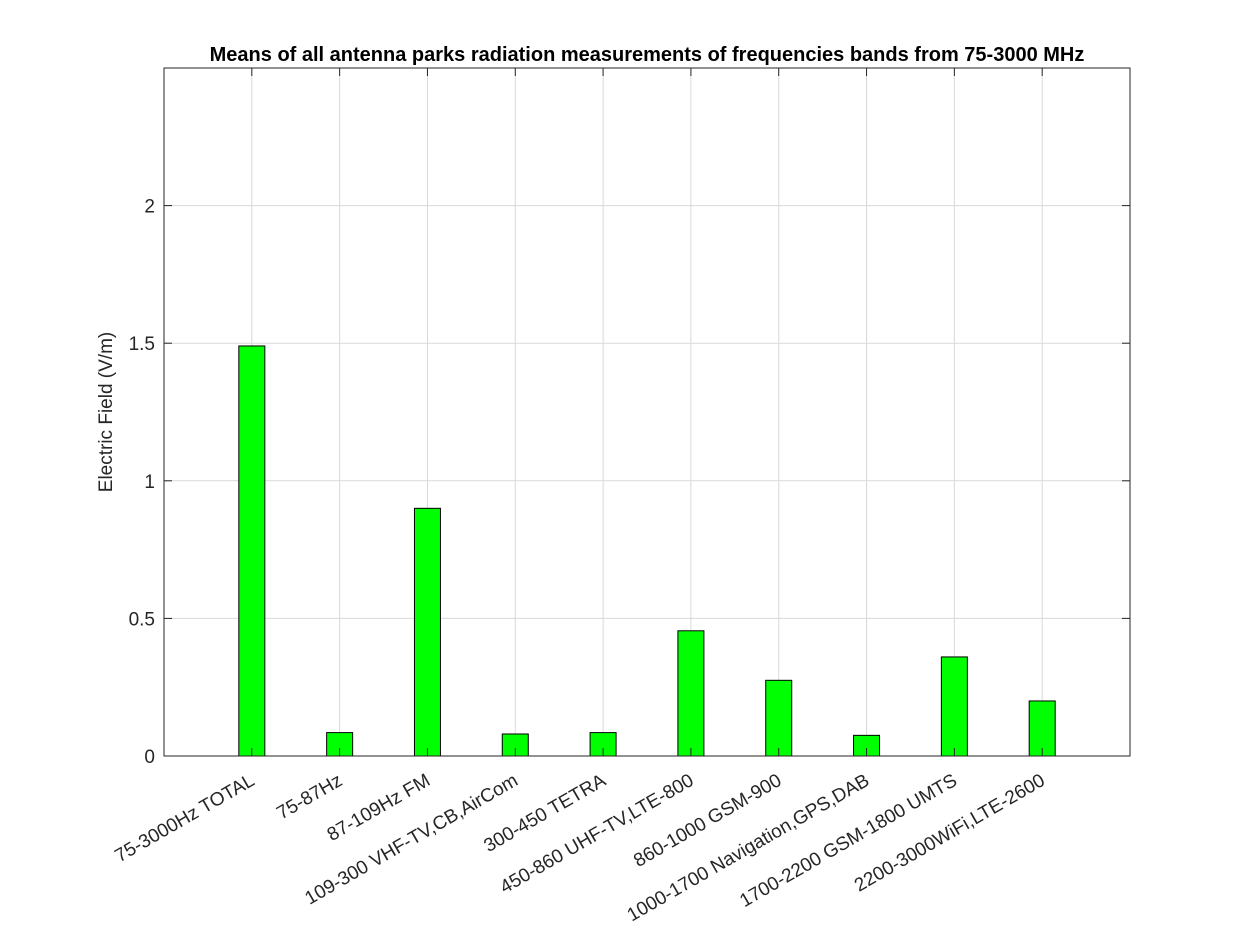  I want to click on y-tick-label: 0, so click(149, 757).